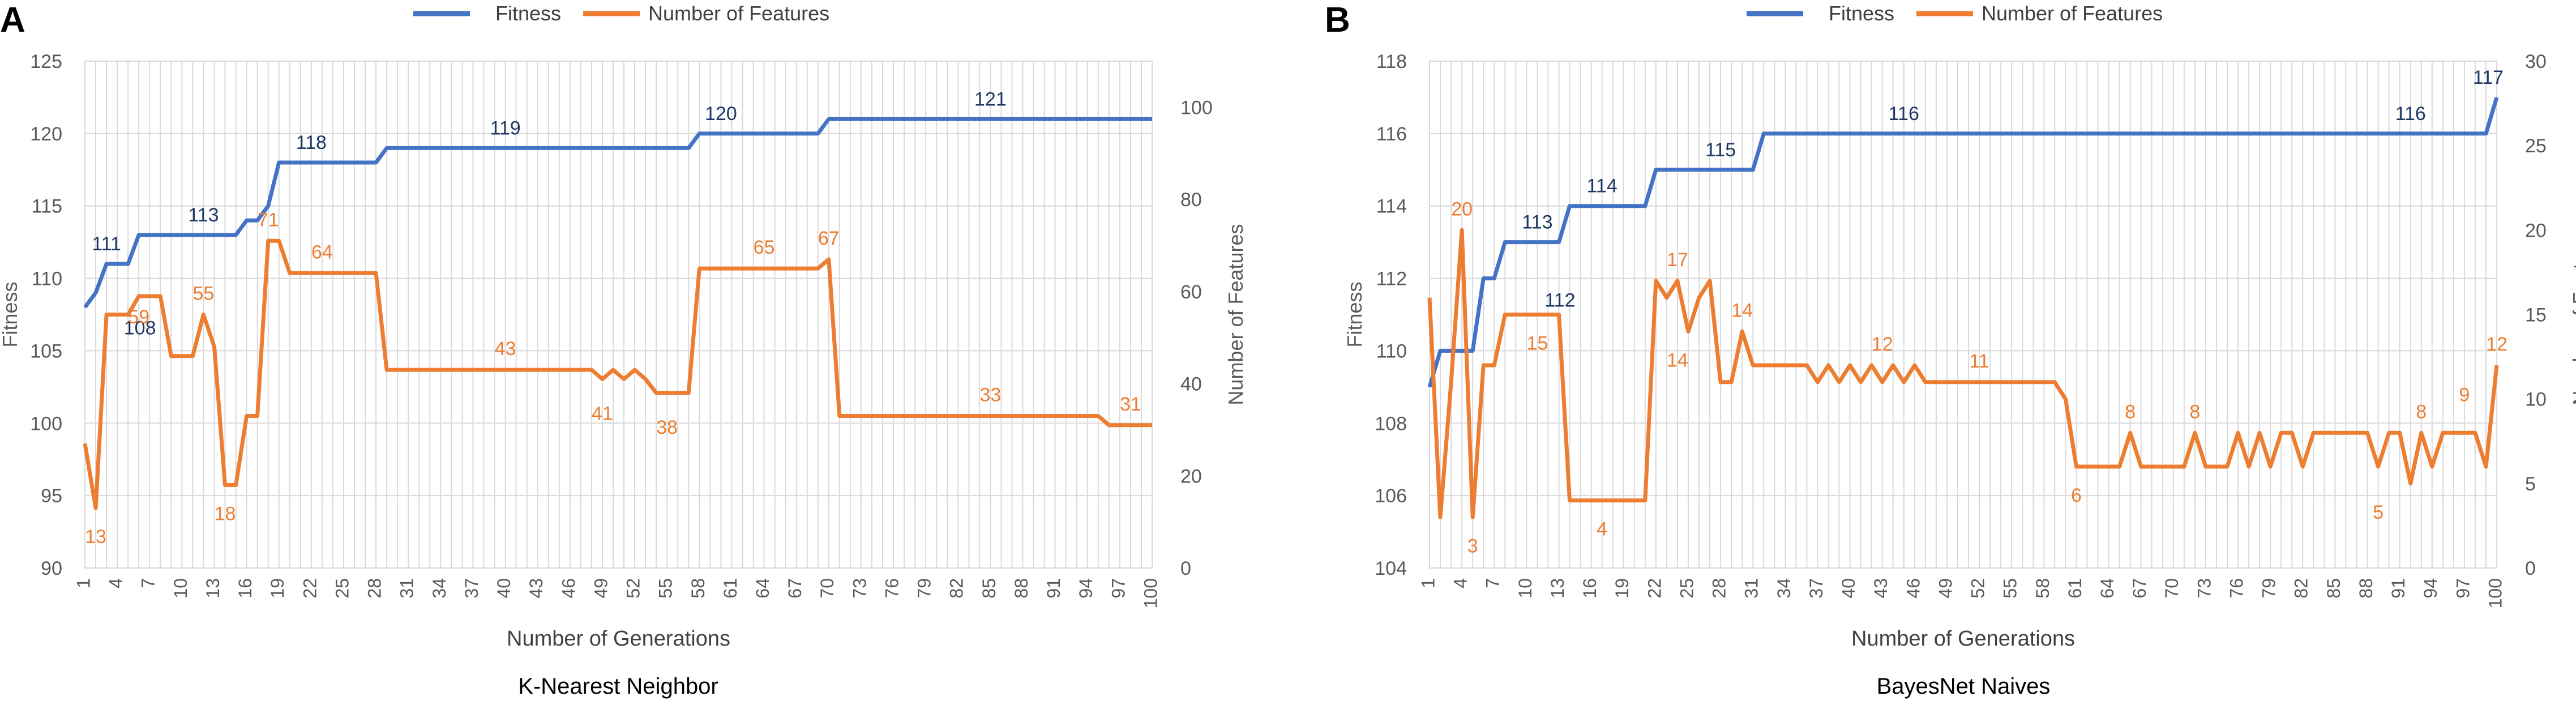 This screenshot has width=2576, height=709. What do you see at coordinates (1848, 588) in the screenshot?
I see `x-tick-label: 40` at bounding box center [1848, 588].